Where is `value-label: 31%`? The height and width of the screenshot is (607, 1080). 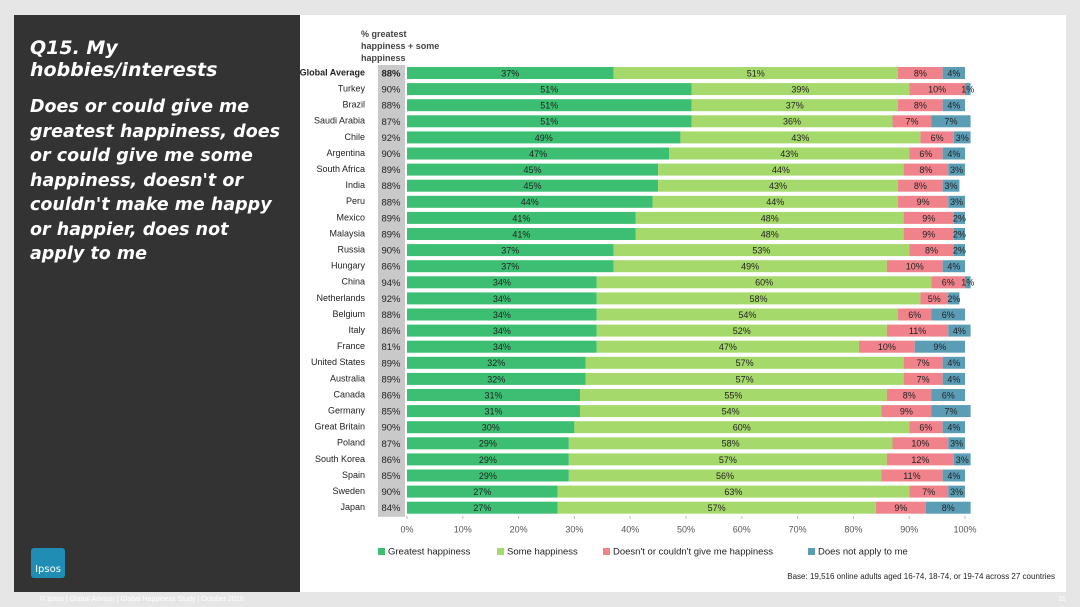
value-label: 31% is located at coordinates (493, 411).